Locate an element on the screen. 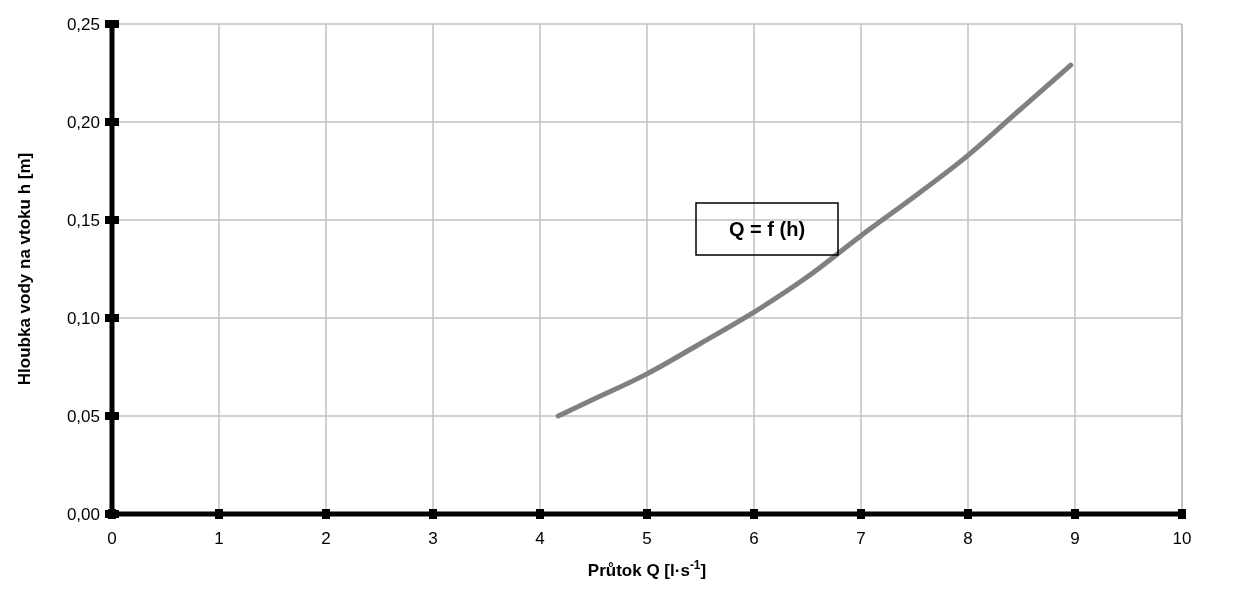 The height and width of the screenshot is (590, 1237). annotation: Q = f (h) is located at coordinates (767, 229).